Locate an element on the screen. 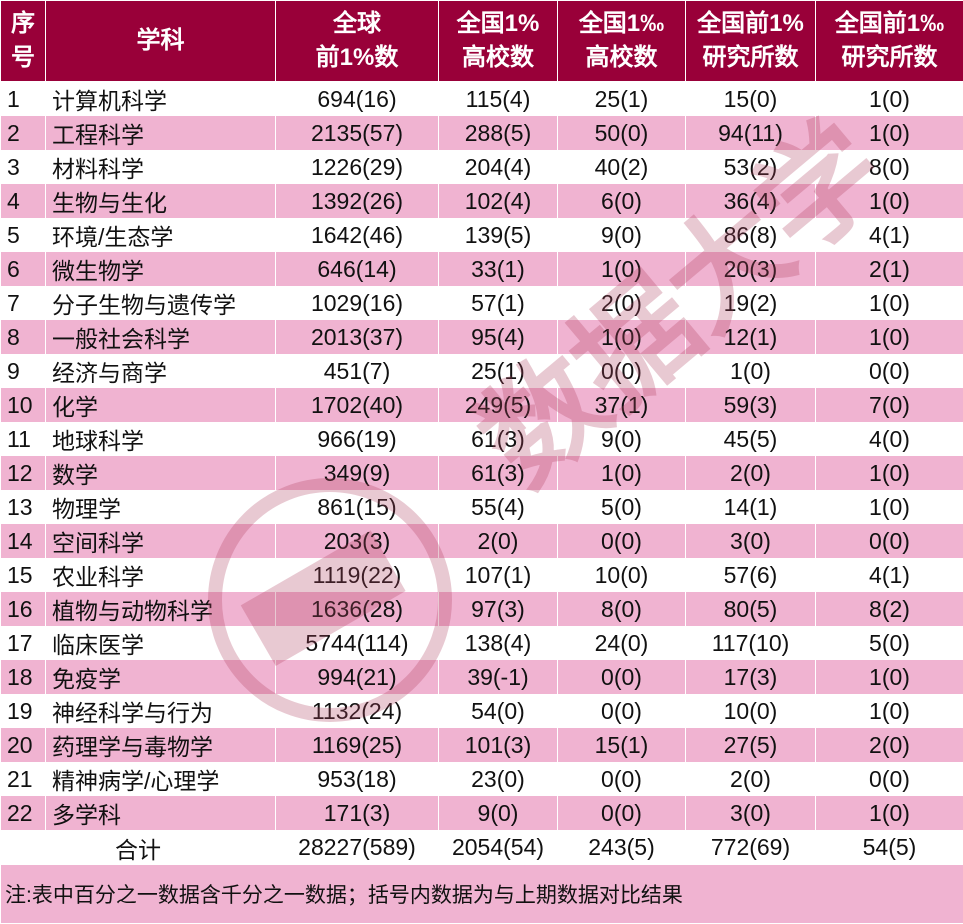 The width and height of the screenshot is (963, 924). table-row: 4 生物与生化 1392(26) 102(4) 6(0) 36(4) 1(0) is located at coordinates (481, 201).